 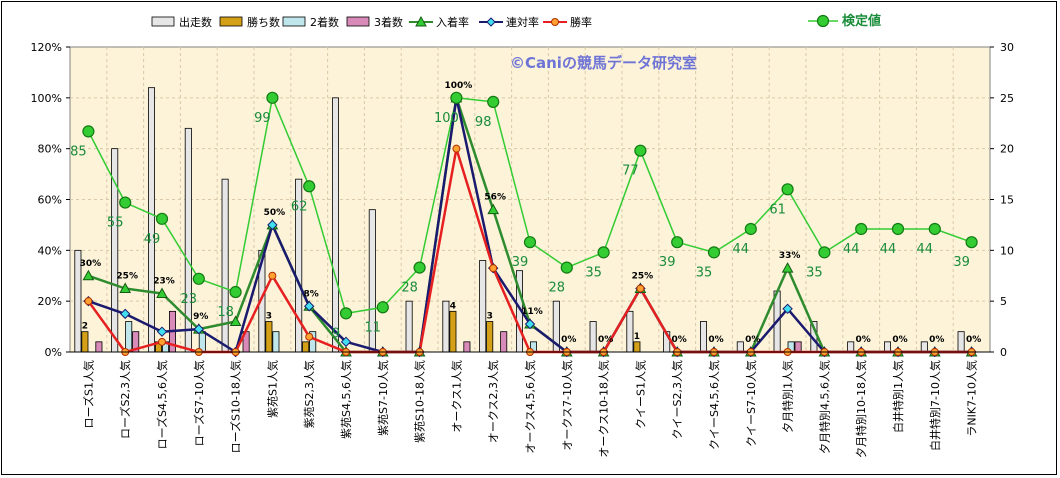 I want to click on category-label: 夕月特別10-18人気, so click(x=861, y=409).